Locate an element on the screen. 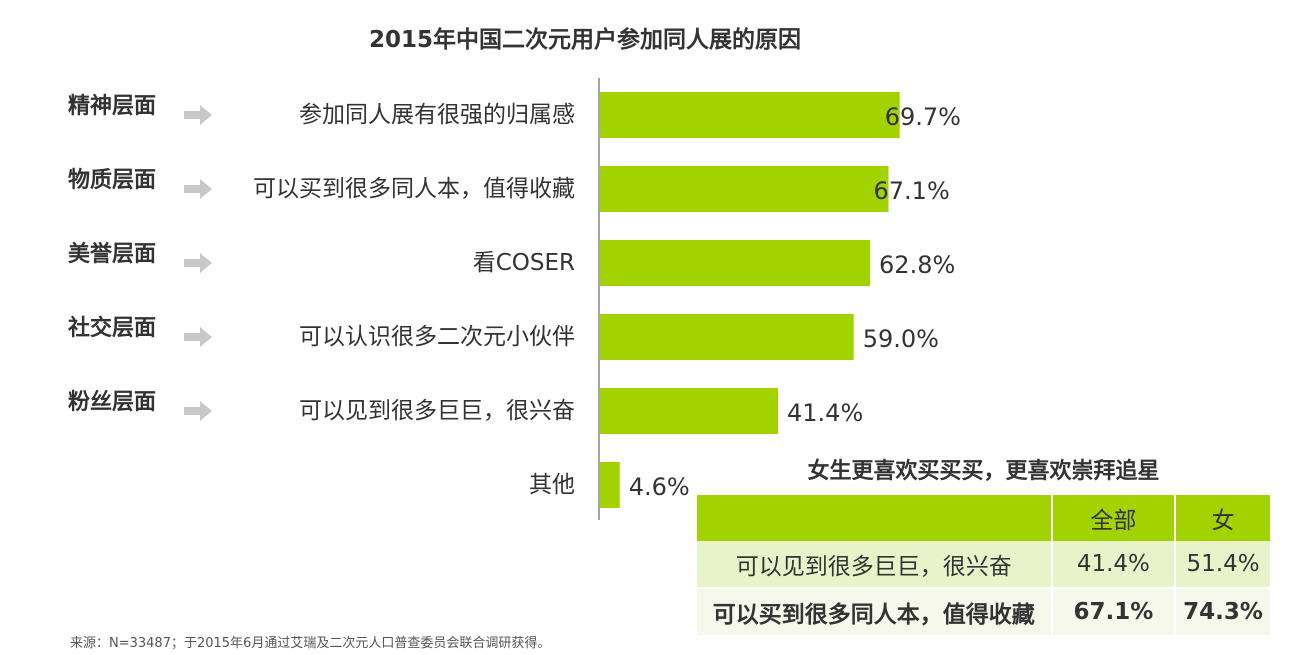 This screenshot has width=1291, height=655. value-label-5: 4.6% is located at coordinates (659, 487).